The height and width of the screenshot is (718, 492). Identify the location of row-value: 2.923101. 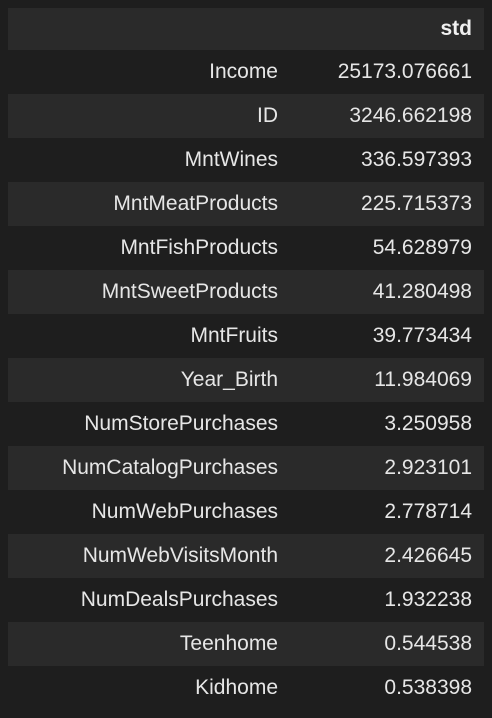
(428, 467).